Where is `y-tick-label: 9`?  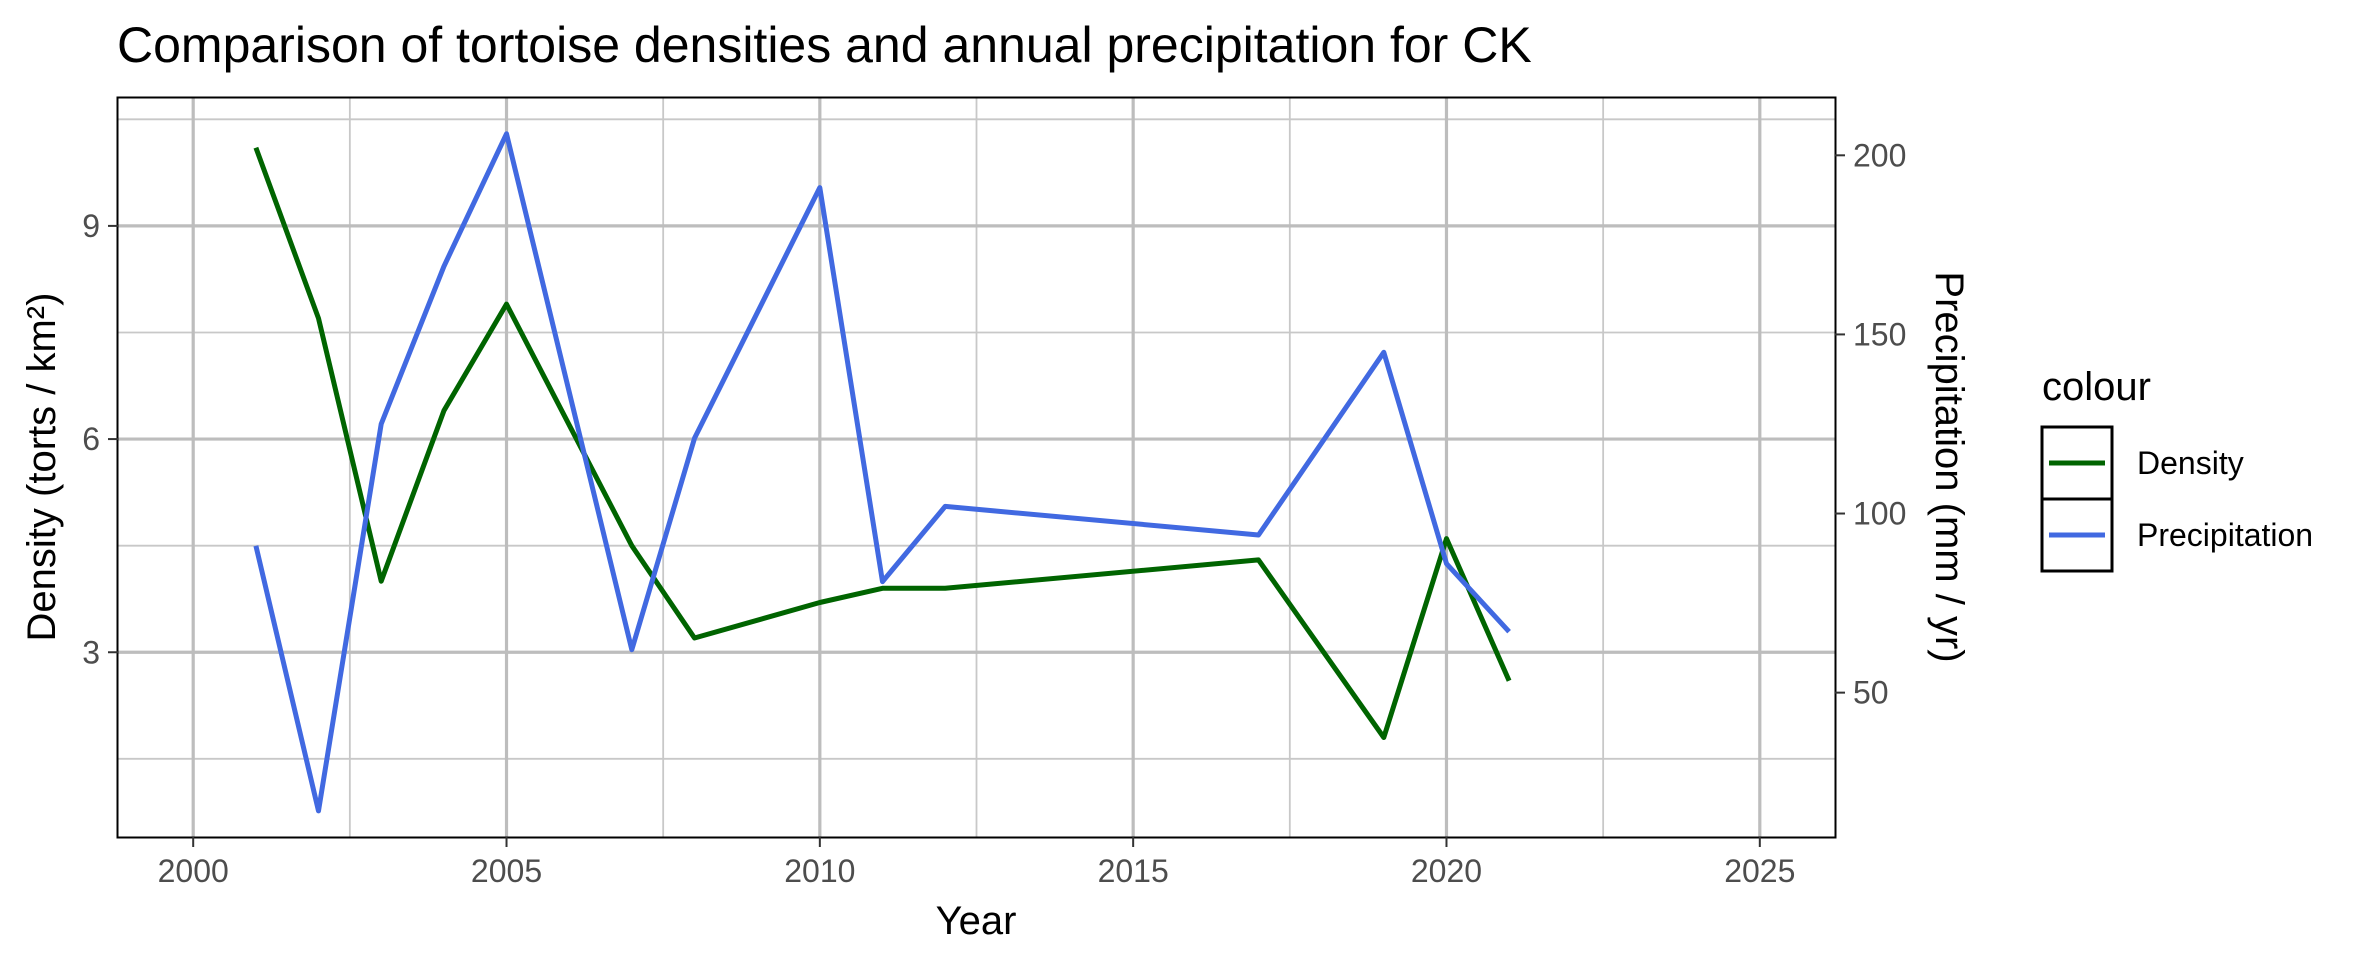 y-tick-label: 9 is located at coordinates (91, 226).